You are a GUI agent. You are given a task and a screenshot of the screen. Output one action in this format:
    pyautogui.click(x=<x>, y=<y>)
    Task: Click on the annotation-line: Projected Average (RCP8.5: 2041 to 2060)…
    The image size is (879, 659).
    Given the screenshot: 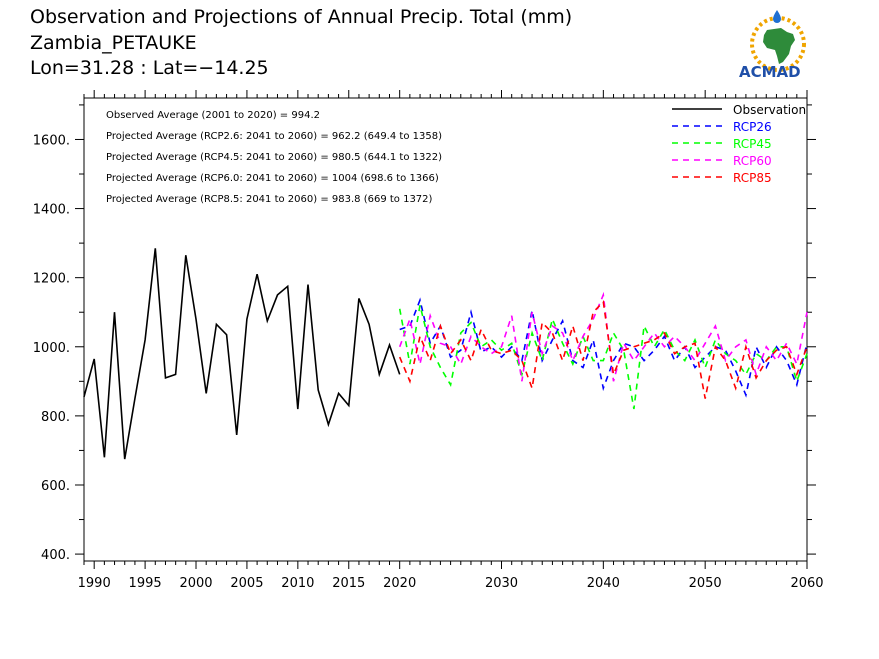 What is the action you would take?
    pyautogui.click(x=269, y=199)
    